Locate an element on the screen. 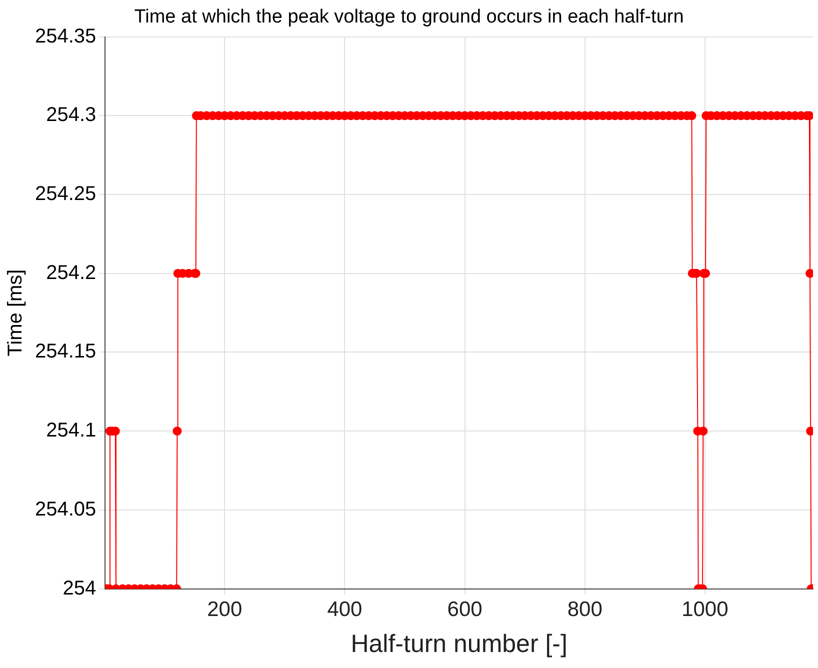 The width and height of the screenshot is (818, 668). y-tick-label: 254.05 is located at coordinates (65, 509).